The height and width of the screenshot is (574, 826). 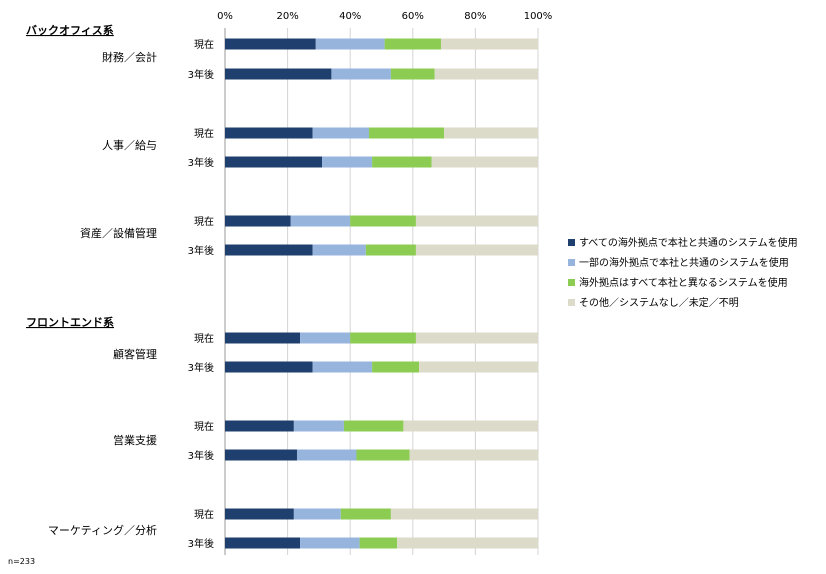 What do you see at coordinates (70, 322) in the screenshot?
I see `section-title: フロントエンド系` at bounding box center [70, 322].